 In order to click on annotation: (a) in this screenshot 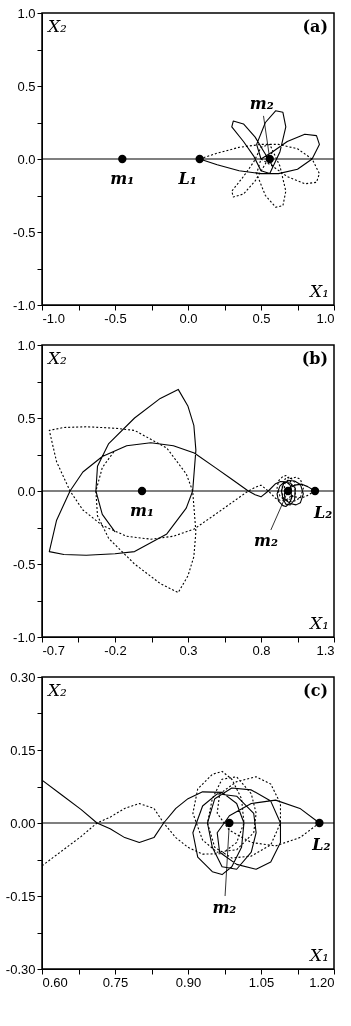, I will do `click(315, 26)`.